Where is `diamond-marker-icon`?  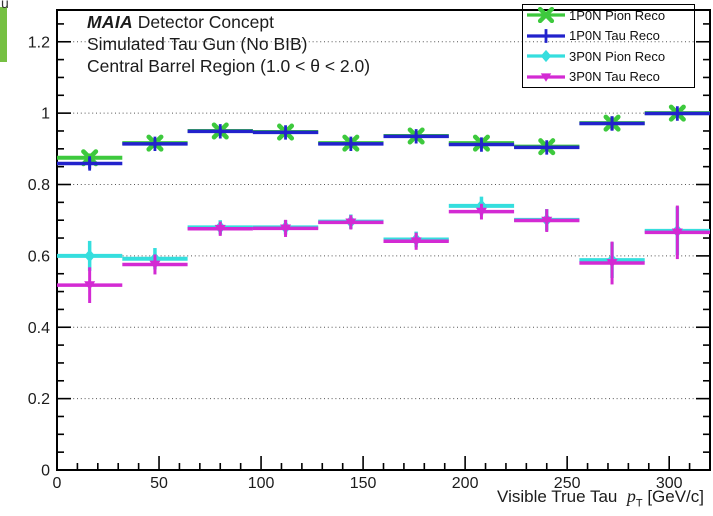 diamond-marker-icon is located at coordinates (546, 56).